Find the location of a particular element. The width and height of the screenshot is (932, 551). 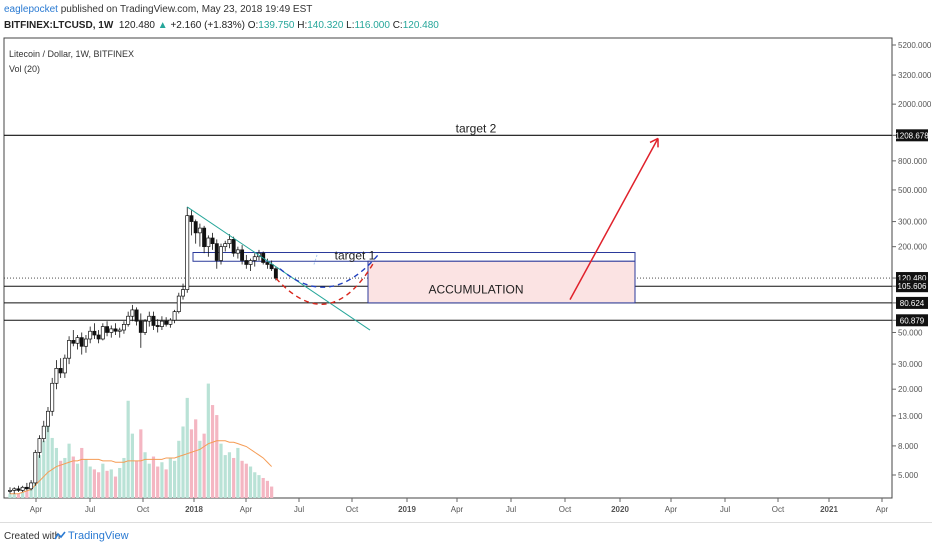

y-tick-label: 20.000 is located at coordinates (910, 389).